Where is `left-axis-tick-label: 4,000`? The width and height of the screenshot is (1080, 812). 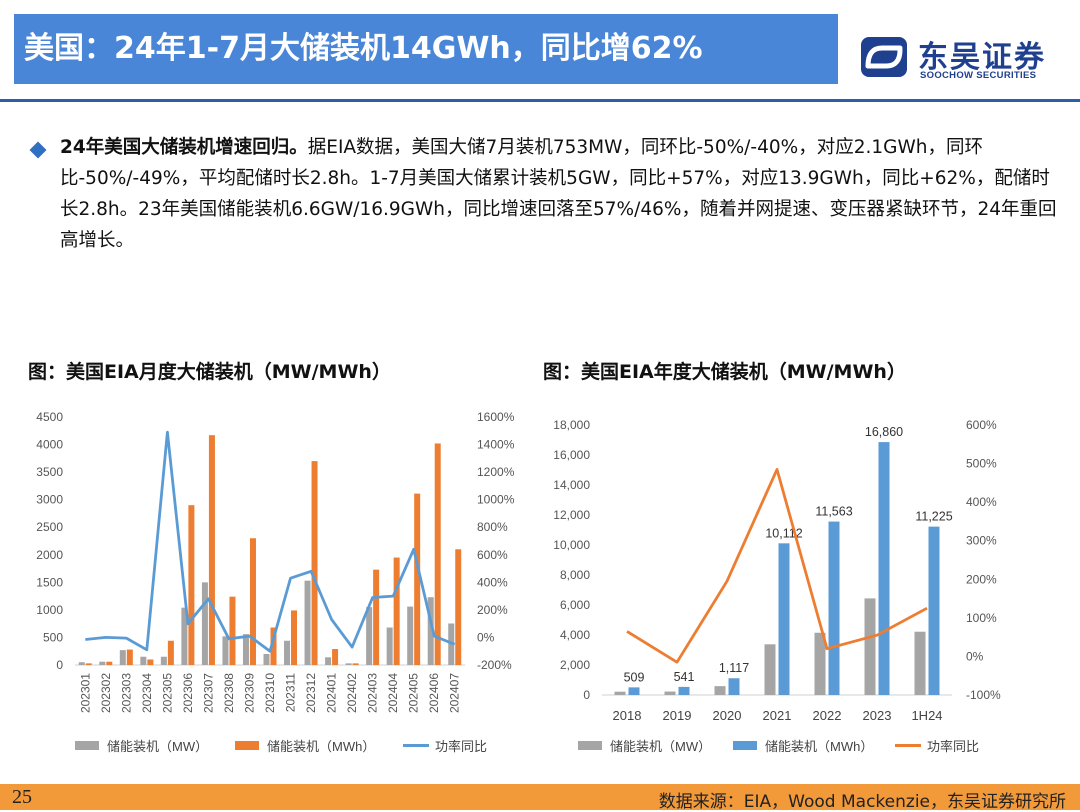
left-axis-tick-label: 4,000 is located at coordinates (575, 635).